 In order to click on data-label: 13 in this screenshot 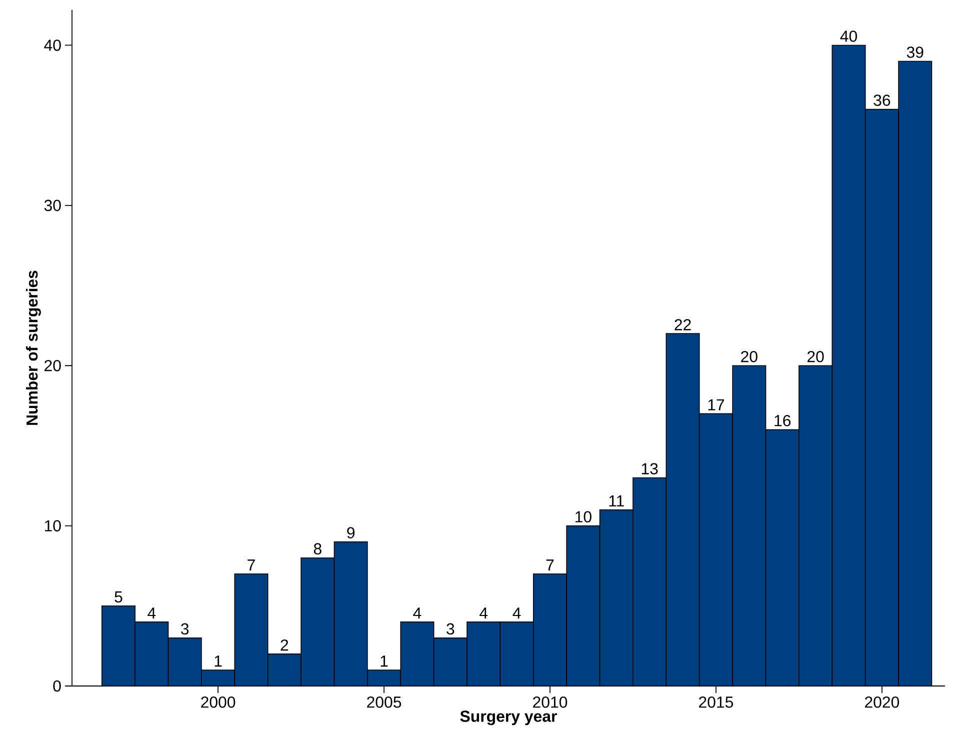, I will do `click(650, 468)`.